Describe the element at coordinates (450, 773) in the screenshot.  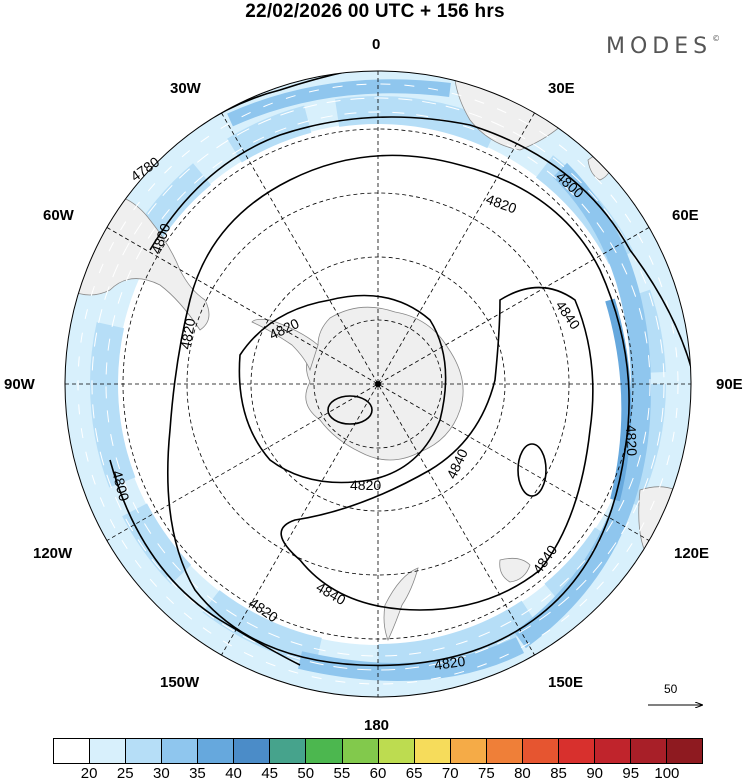
I see `colorbar-label: 70` at that location.